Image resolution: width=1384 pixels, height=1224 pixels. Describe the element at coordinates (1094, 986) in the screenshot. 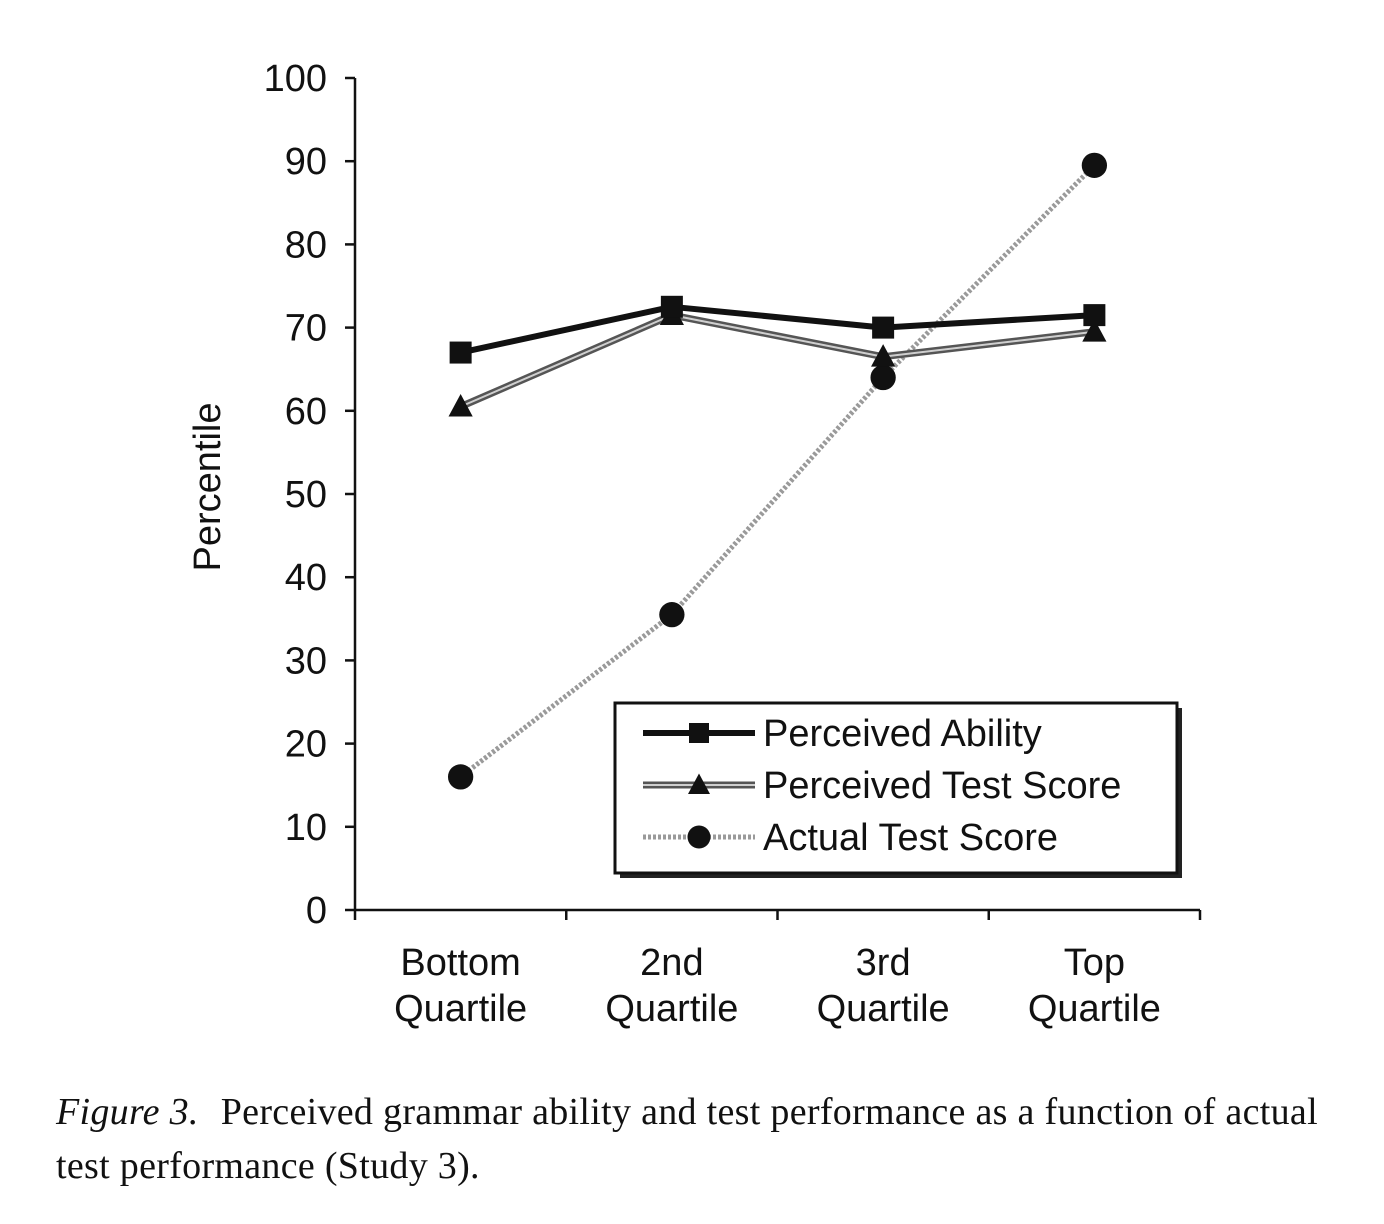

I see `x-category-label: Top Quartile` at that location.